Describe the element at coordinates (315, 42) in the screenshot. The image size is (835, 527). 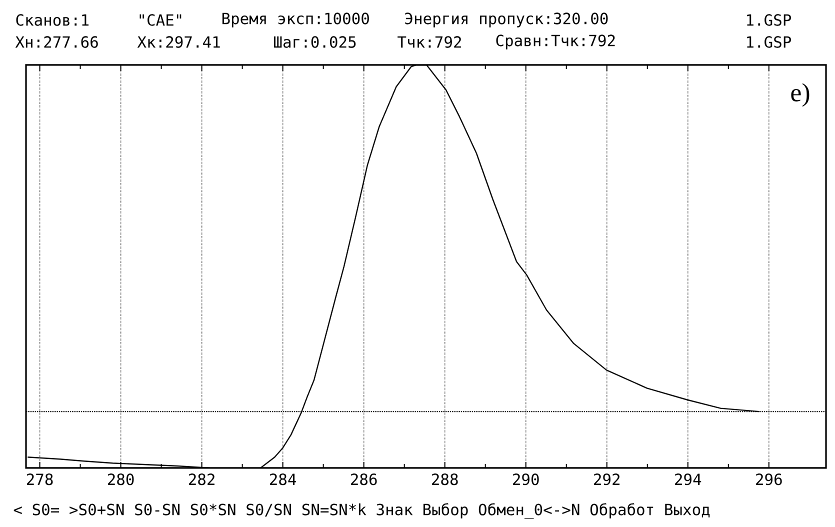
I see `text: Шаг:0.025` at that location.